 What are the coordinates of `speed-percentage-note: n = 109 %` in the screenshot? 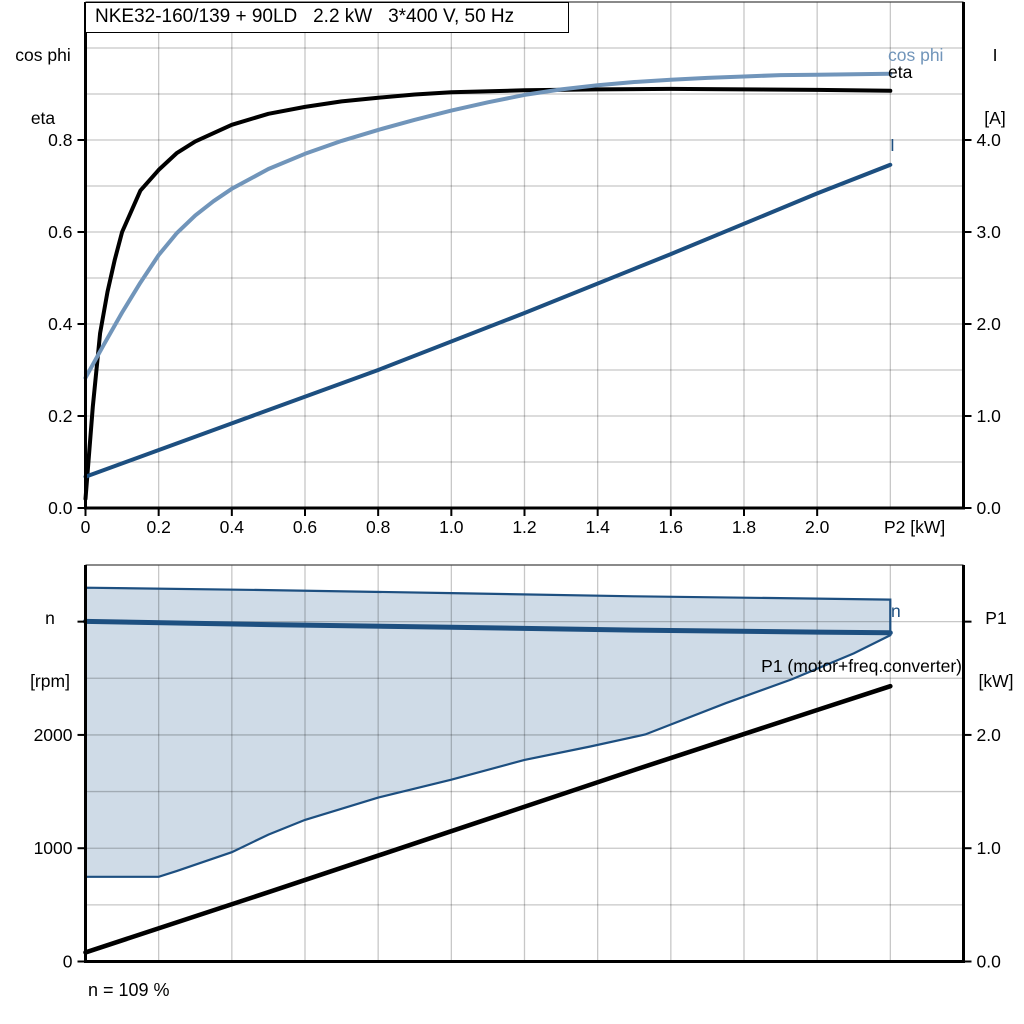 It's located at (129, 990).